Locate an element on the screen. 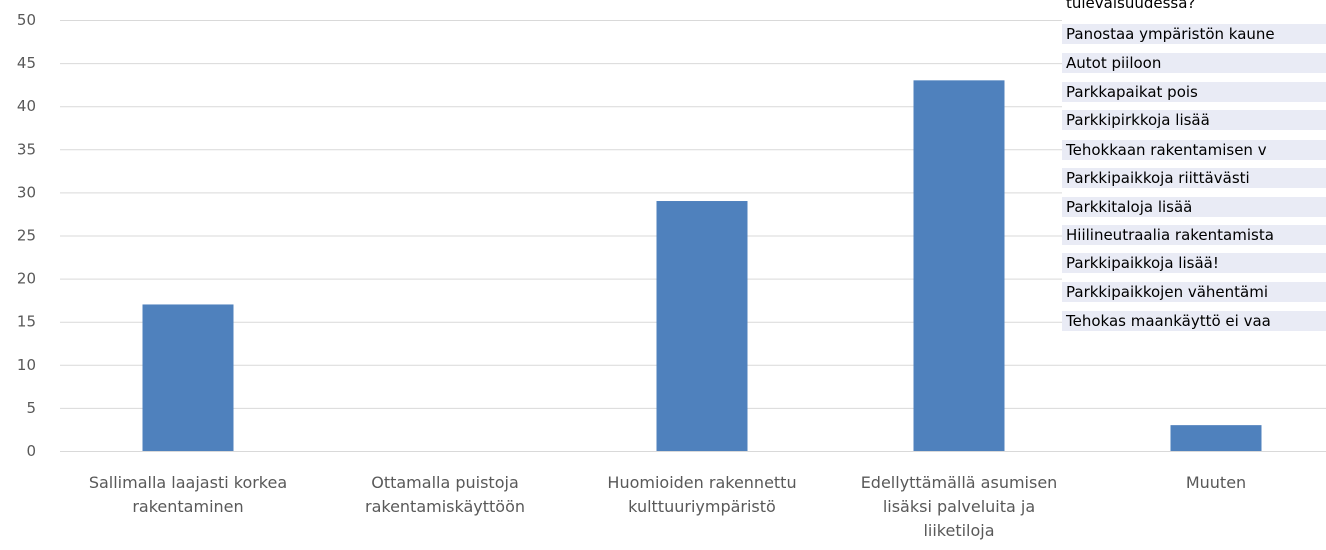  list-item: Panostaa ympäristön kaune is located at coordinates (1194, 34).